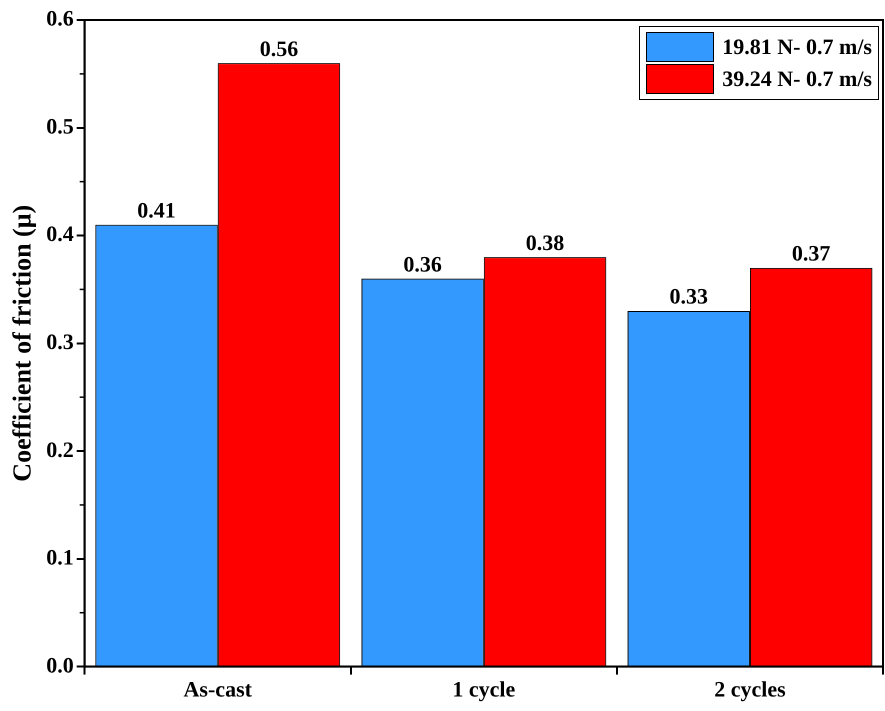 The width and height of the screenshot is (885, 711). Describe the element at coordinates (60, 449) in the screenshot. I see `y-tick-label: 0.2` at that location.